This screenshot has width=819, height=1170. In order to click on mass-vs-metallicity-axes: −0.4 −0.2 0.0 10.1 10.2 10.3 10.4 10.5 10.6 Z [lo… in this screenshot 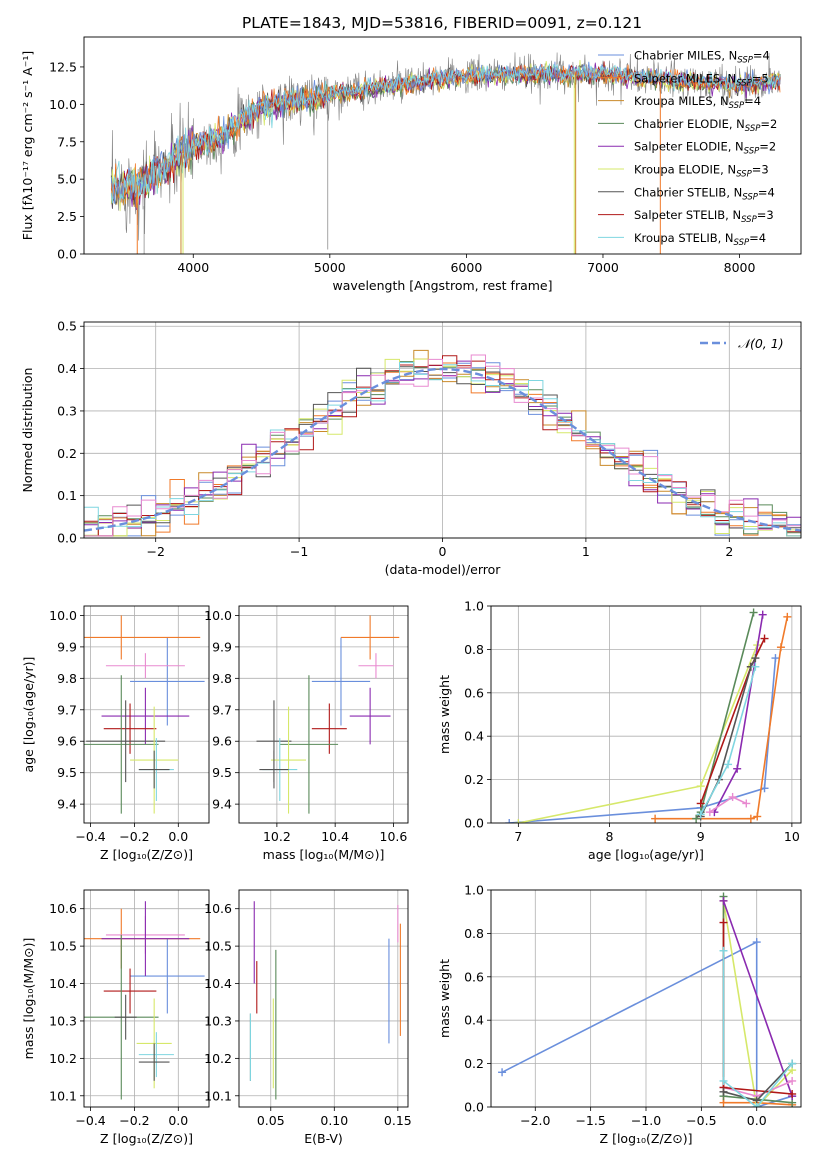, I will do `click(115, 1017)`.